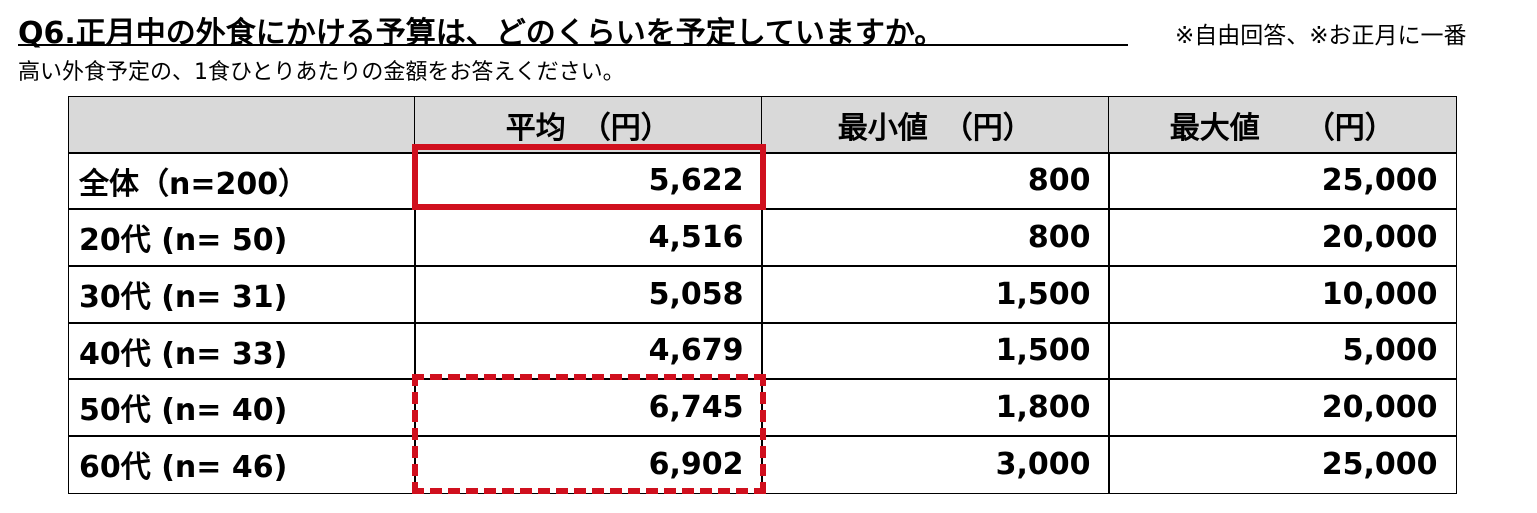  I want to click on value-cell: 5,058, so click(588, 294).